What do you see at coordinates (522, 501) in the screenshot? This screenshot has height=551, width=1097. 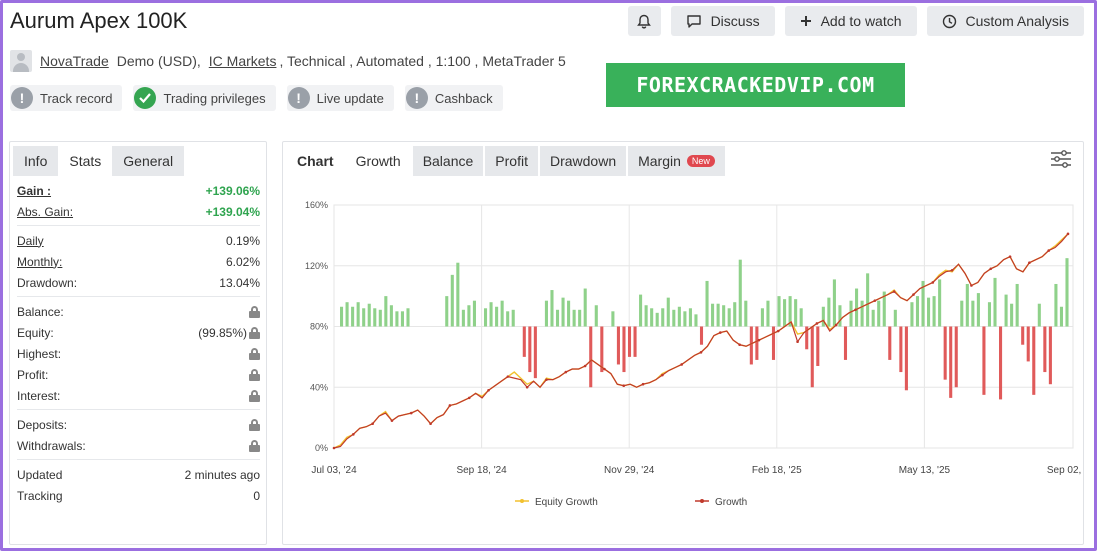 I see `legend-marker` at bounding box center [522, 501].